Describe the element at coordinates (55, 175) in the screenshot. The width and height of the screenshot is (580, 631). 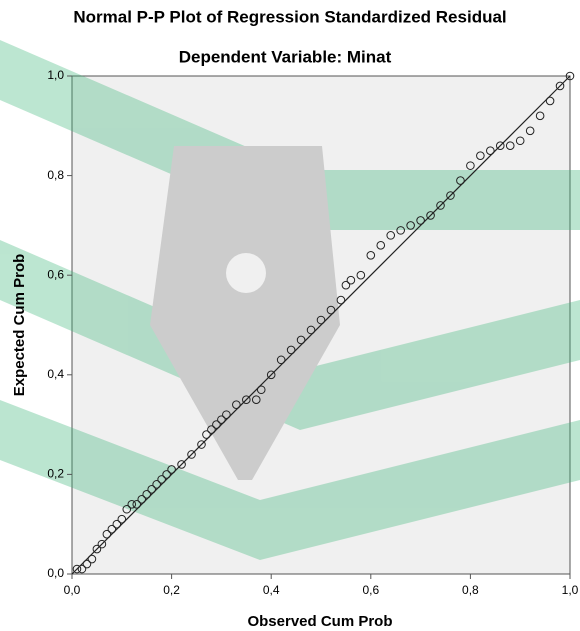
I see `y-tick-label: 0,8` at that location.